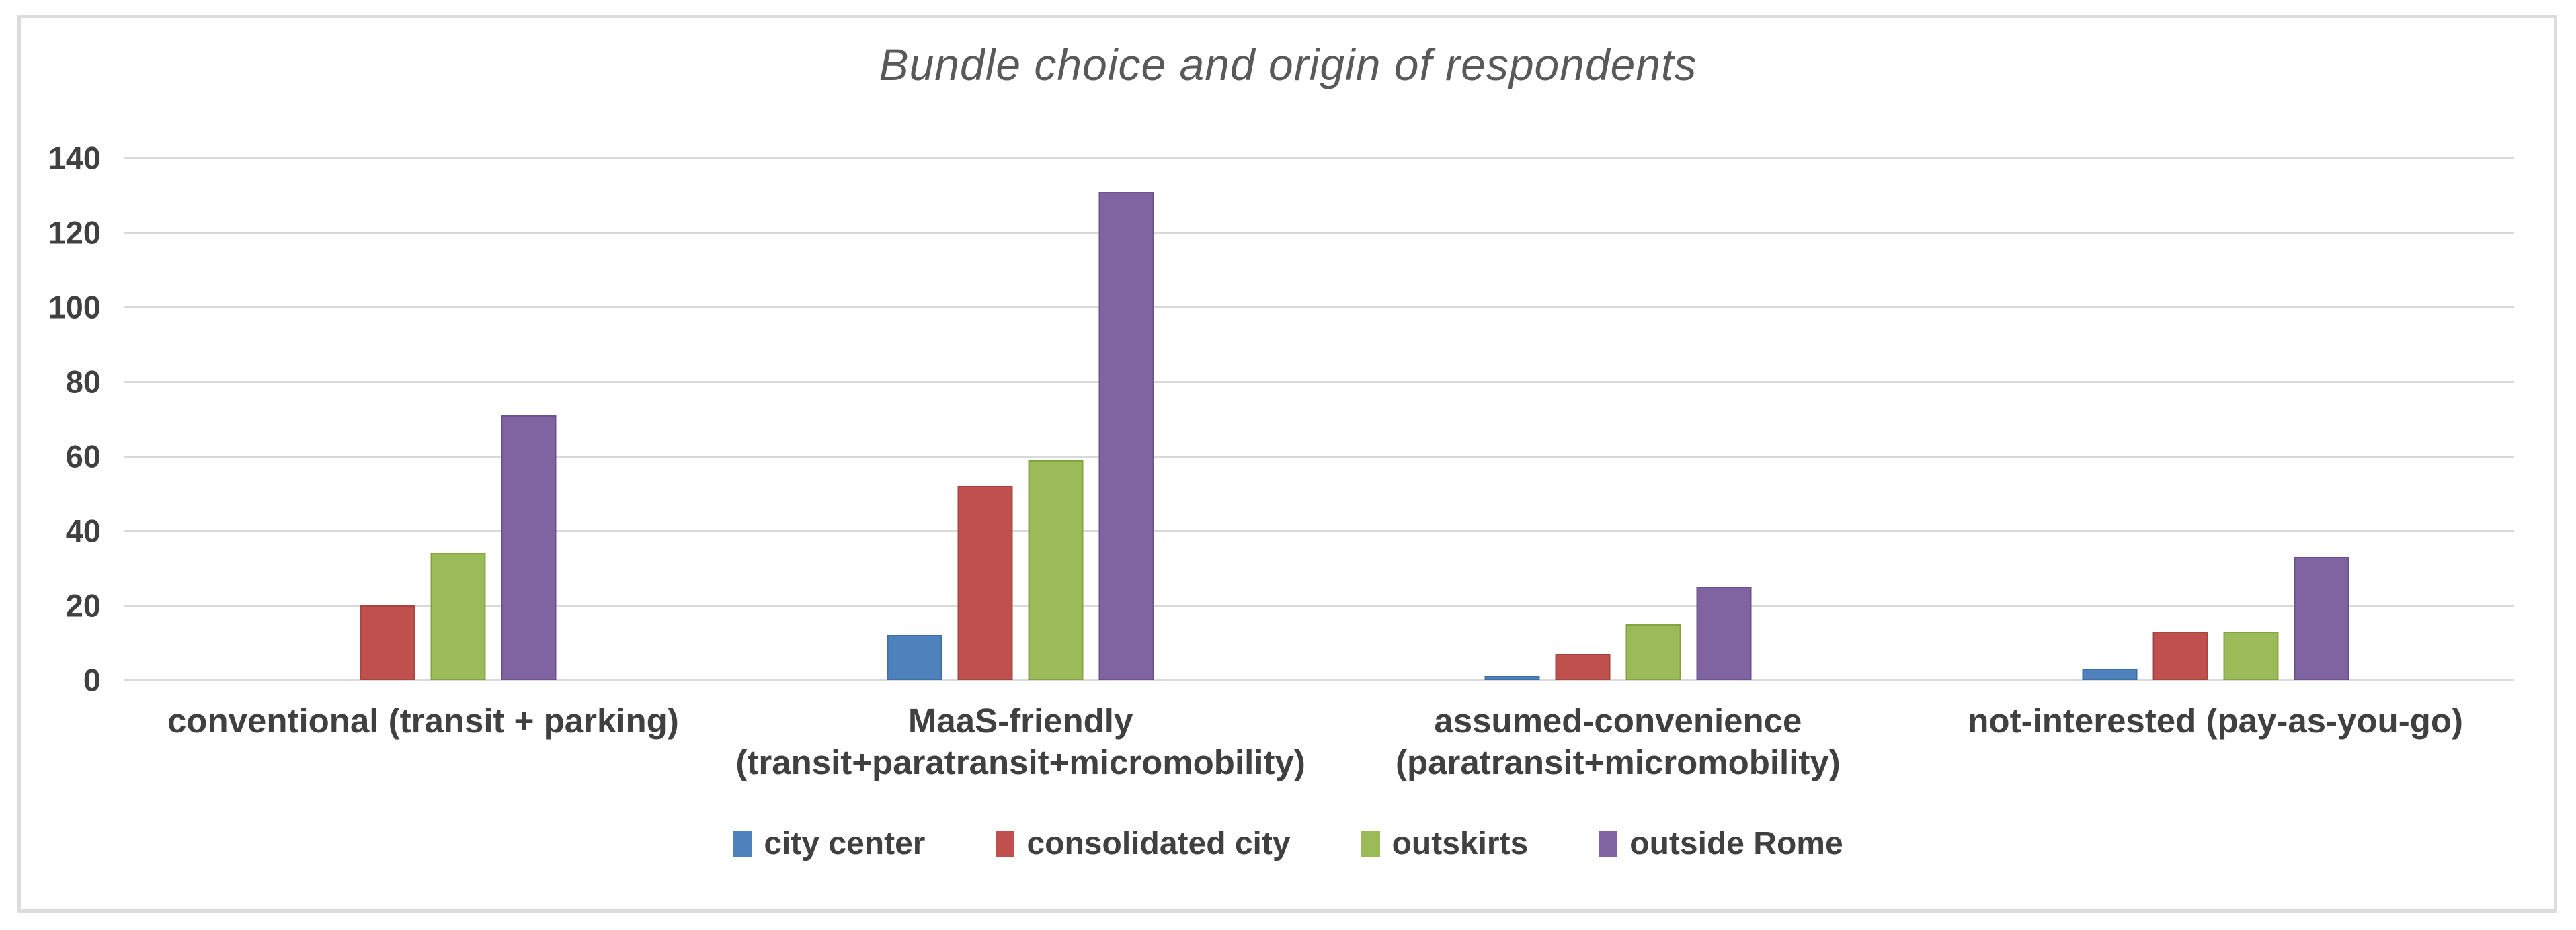 Image resolution: width=2576 pixels, height=930 pixels. I want to click on bar-group-maas-friendly, so click(1021, 419).